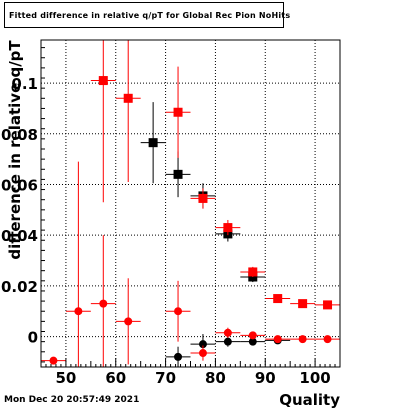 This screenshot has height=409, width=400. What do you see at coordinates (165, 378) in the screenshot?
I see `x-tick-label: 70` at bounding box center [165, 378].